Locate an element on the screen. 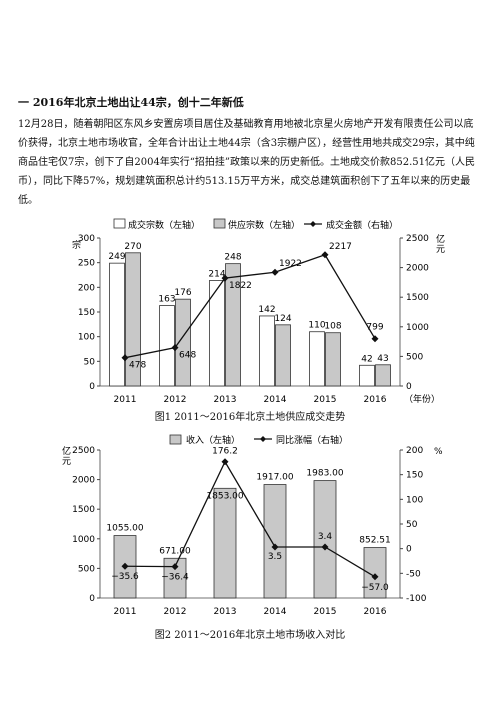 The width and height of the screenshot is (500, 707). x-tick-label: 2014 is located at coordinates (275, 399).